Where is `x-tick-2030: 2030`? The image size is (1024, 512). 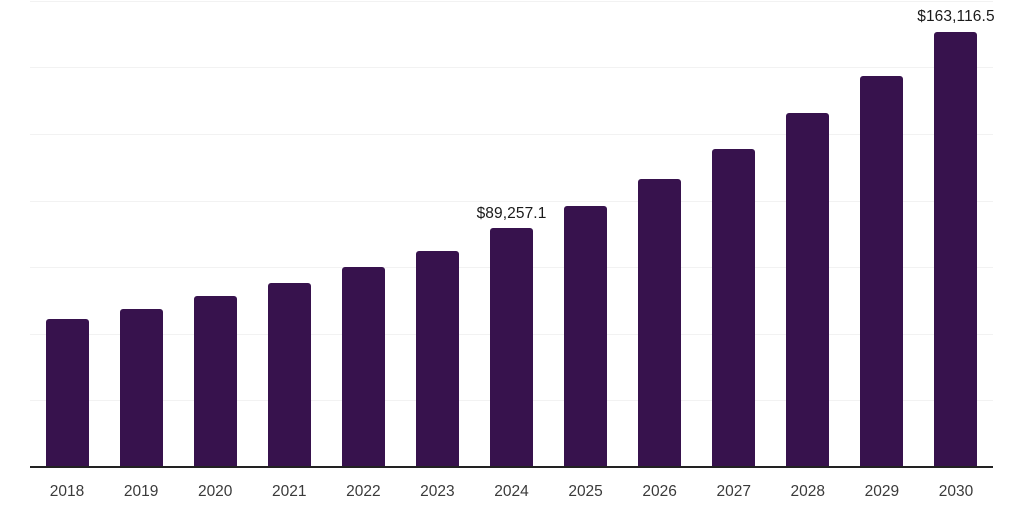
x-tick-2030: 2030 is located at coordinates (956, 491).